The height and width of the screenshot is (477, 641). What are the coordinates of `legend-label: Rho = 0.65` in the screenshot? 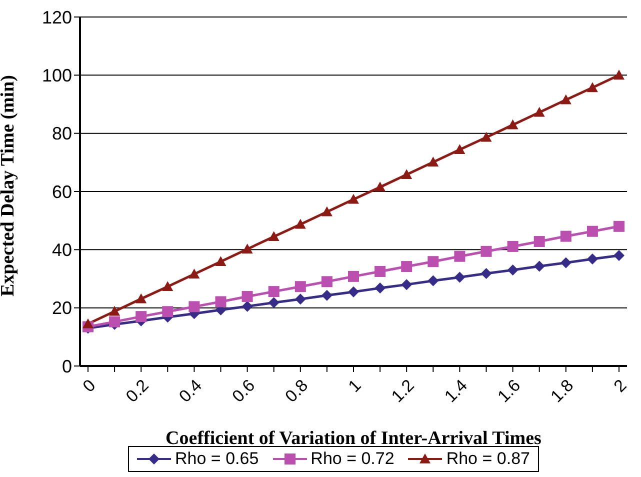 It's located at (216, 459).